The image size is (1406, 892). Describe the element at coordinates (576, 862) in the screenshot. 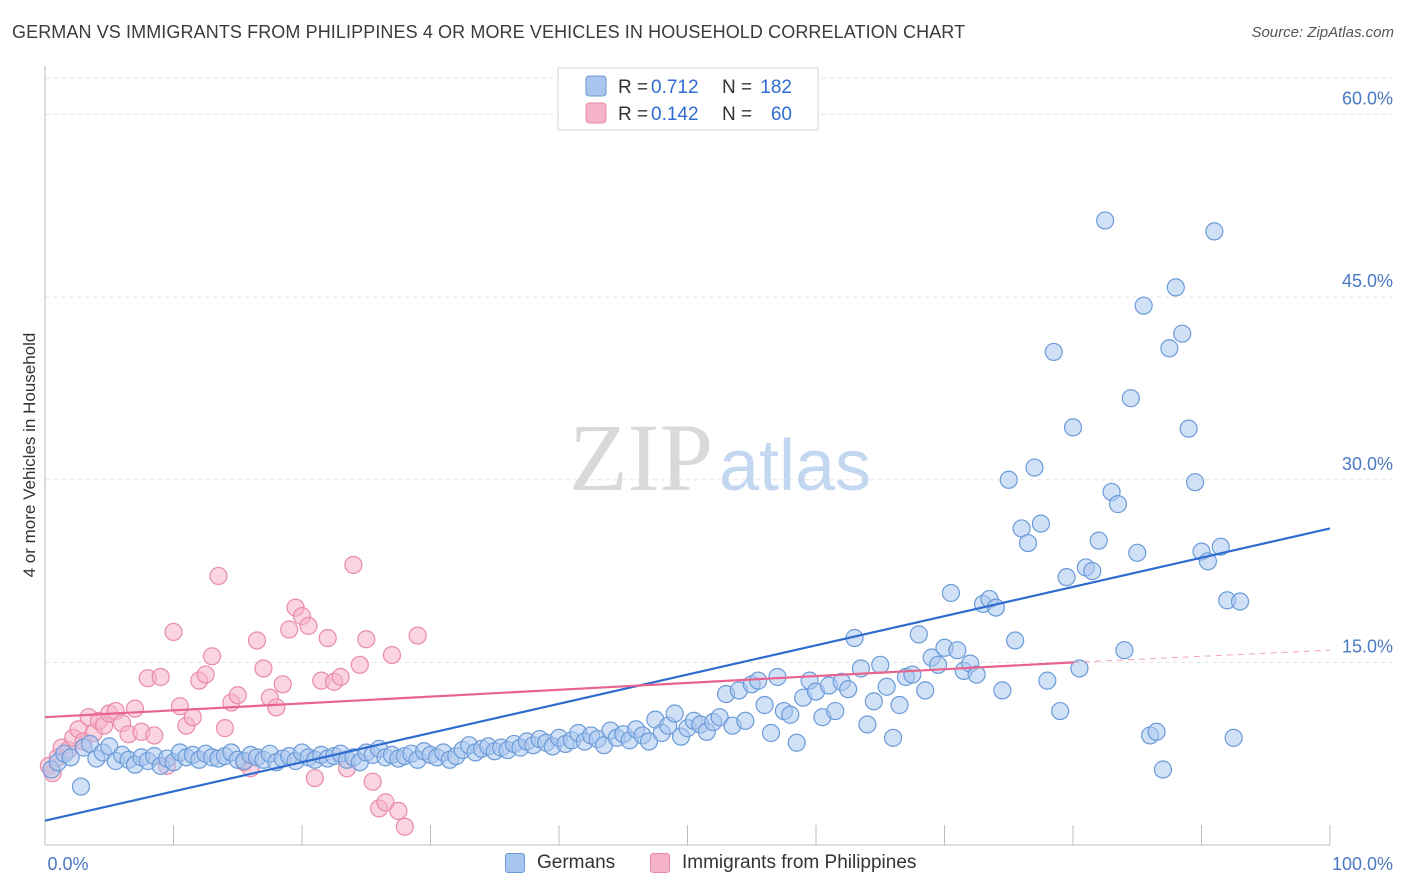

I see `legend-label-germans: Germans` at that location.